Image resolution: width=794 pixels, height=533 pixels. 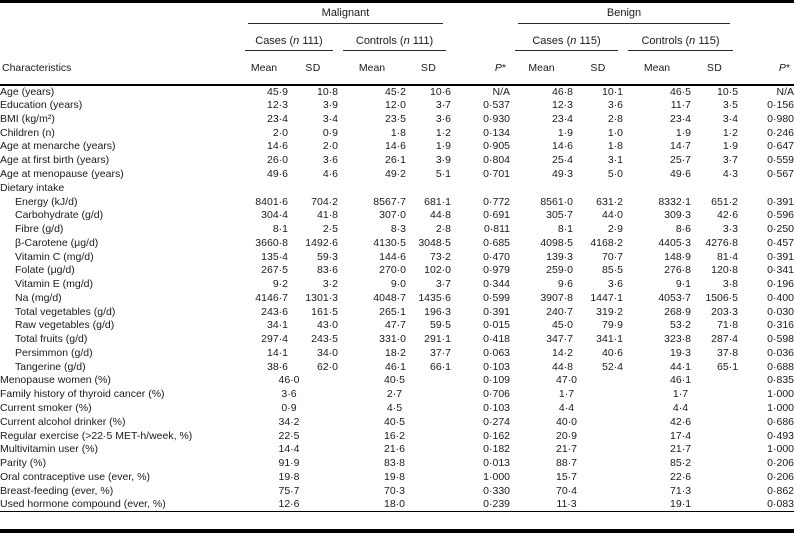 What do you see at coordinates (497, 352) in the screenshot?
I see `cell-value: 0·063` at bounding box center [497, 352].